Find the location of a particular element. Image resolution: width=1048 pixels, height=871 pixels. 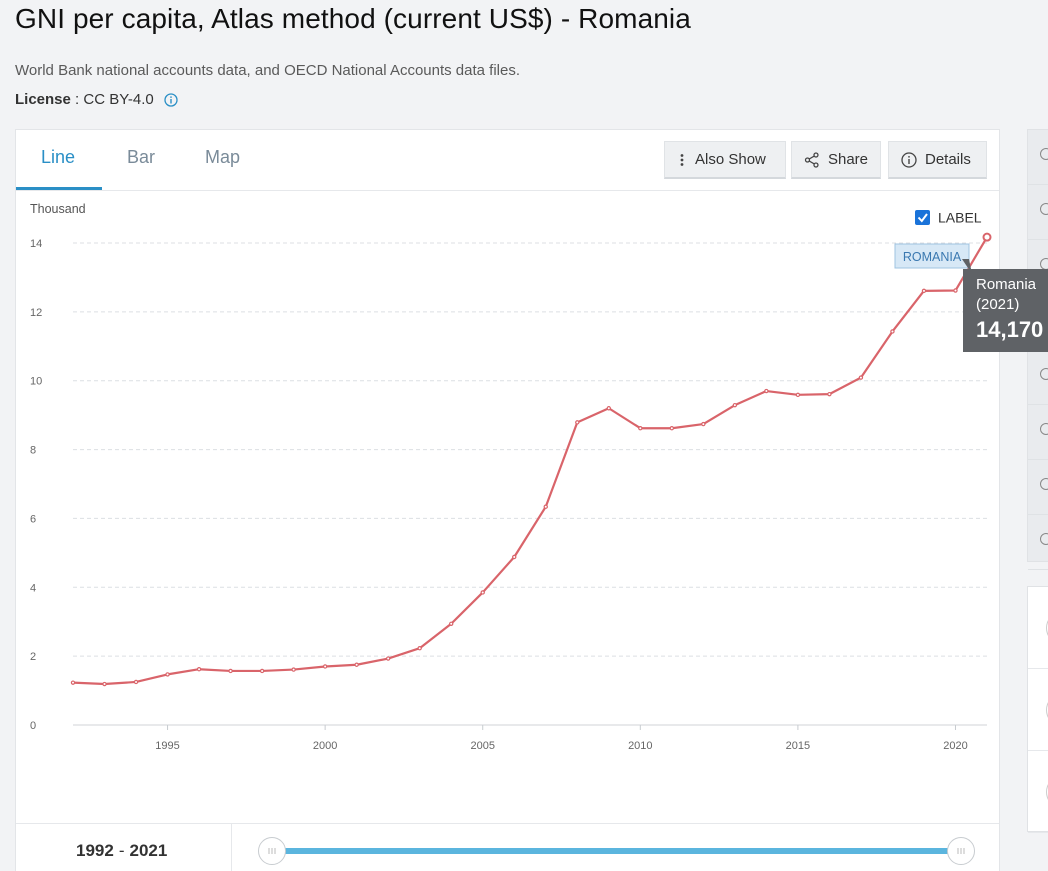

license-row: License : CC BY-4.0 is located at coordinates (96, 99).